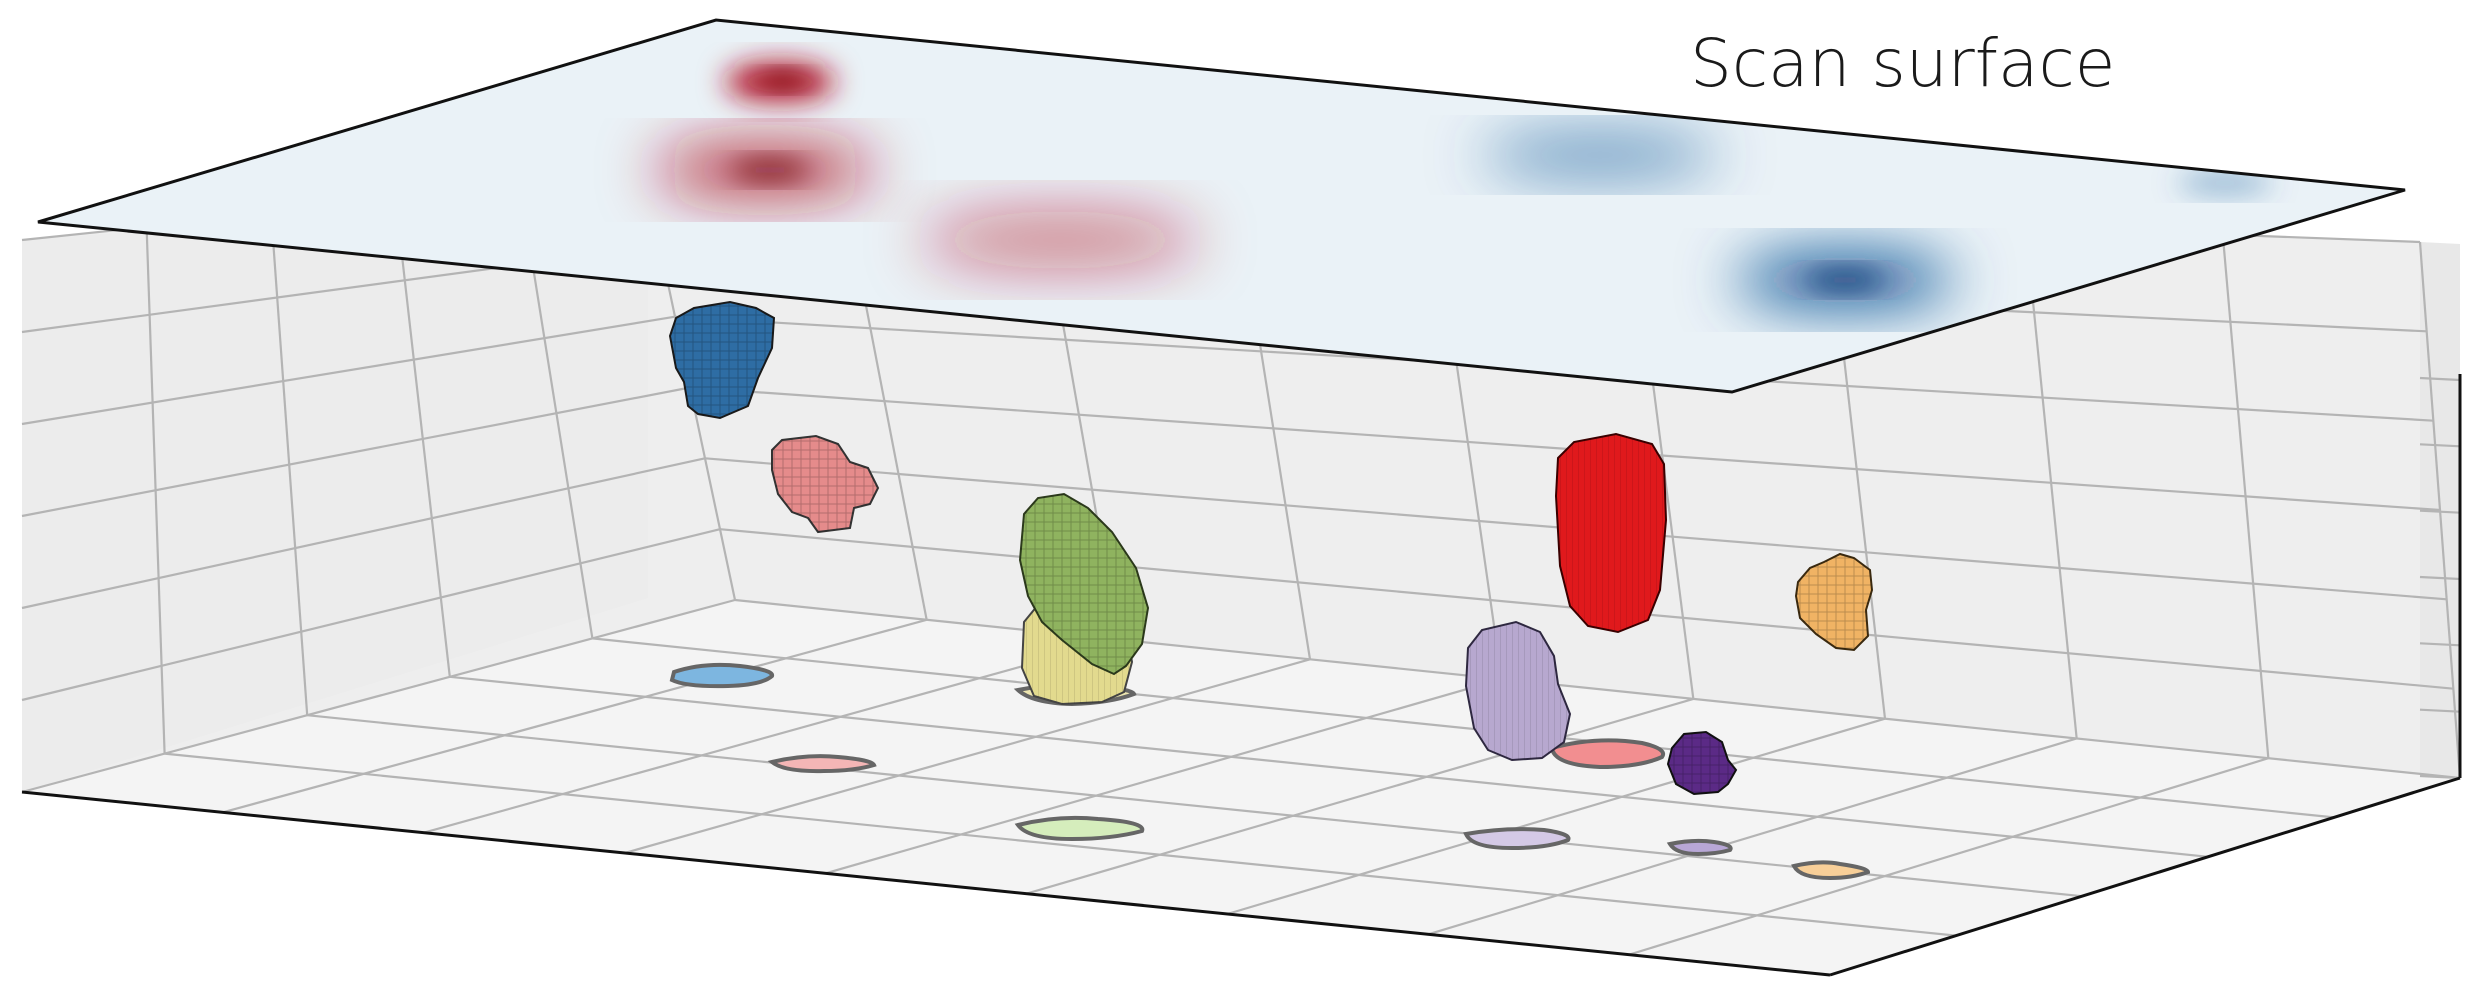 The image size is (2482, 989). I want to click on footprint-blue, so click(722, 675).